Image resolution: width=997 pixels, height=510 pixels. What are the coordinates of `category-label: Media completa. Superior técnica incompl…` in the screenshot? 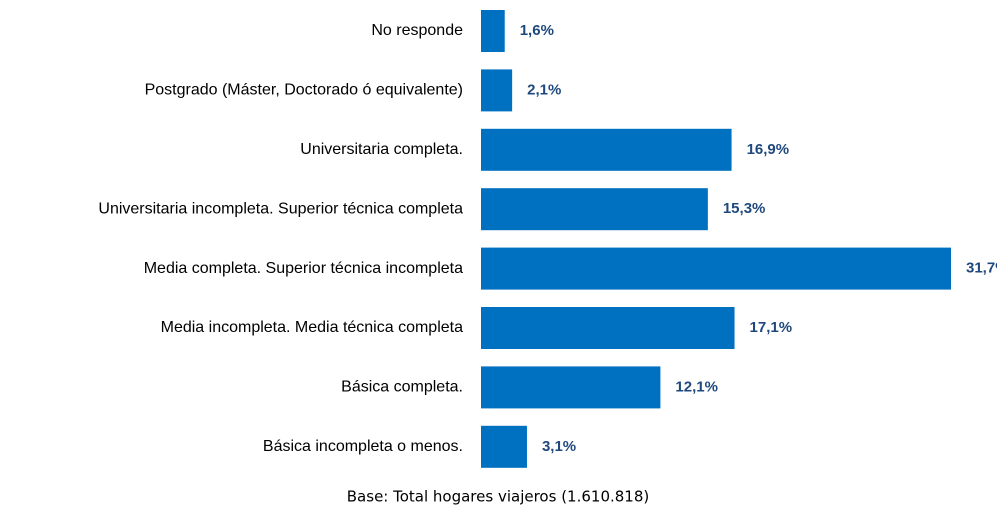 It's located at (303, 268).